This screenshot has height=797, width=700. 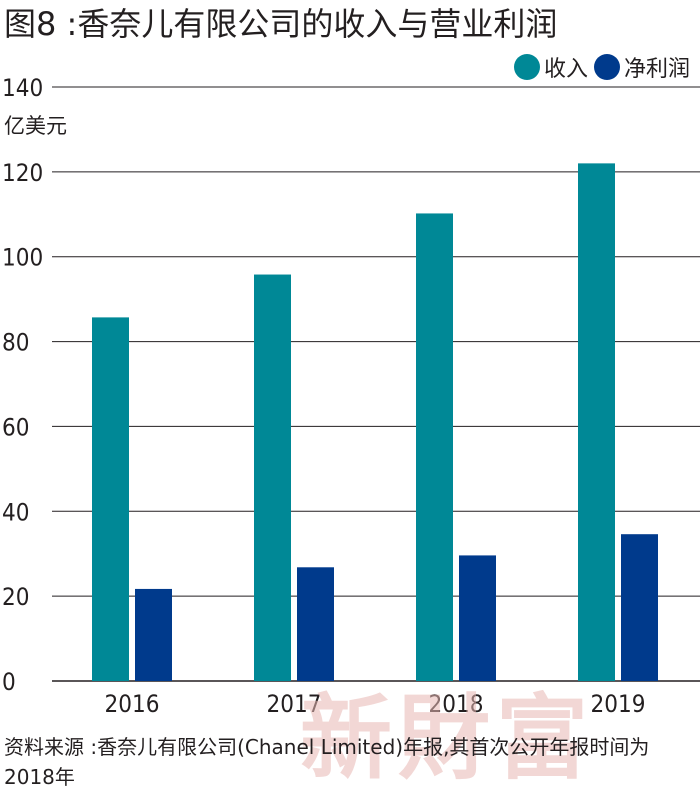 I want to click on bar-net-profit-2017, so click(x=315, y=624).